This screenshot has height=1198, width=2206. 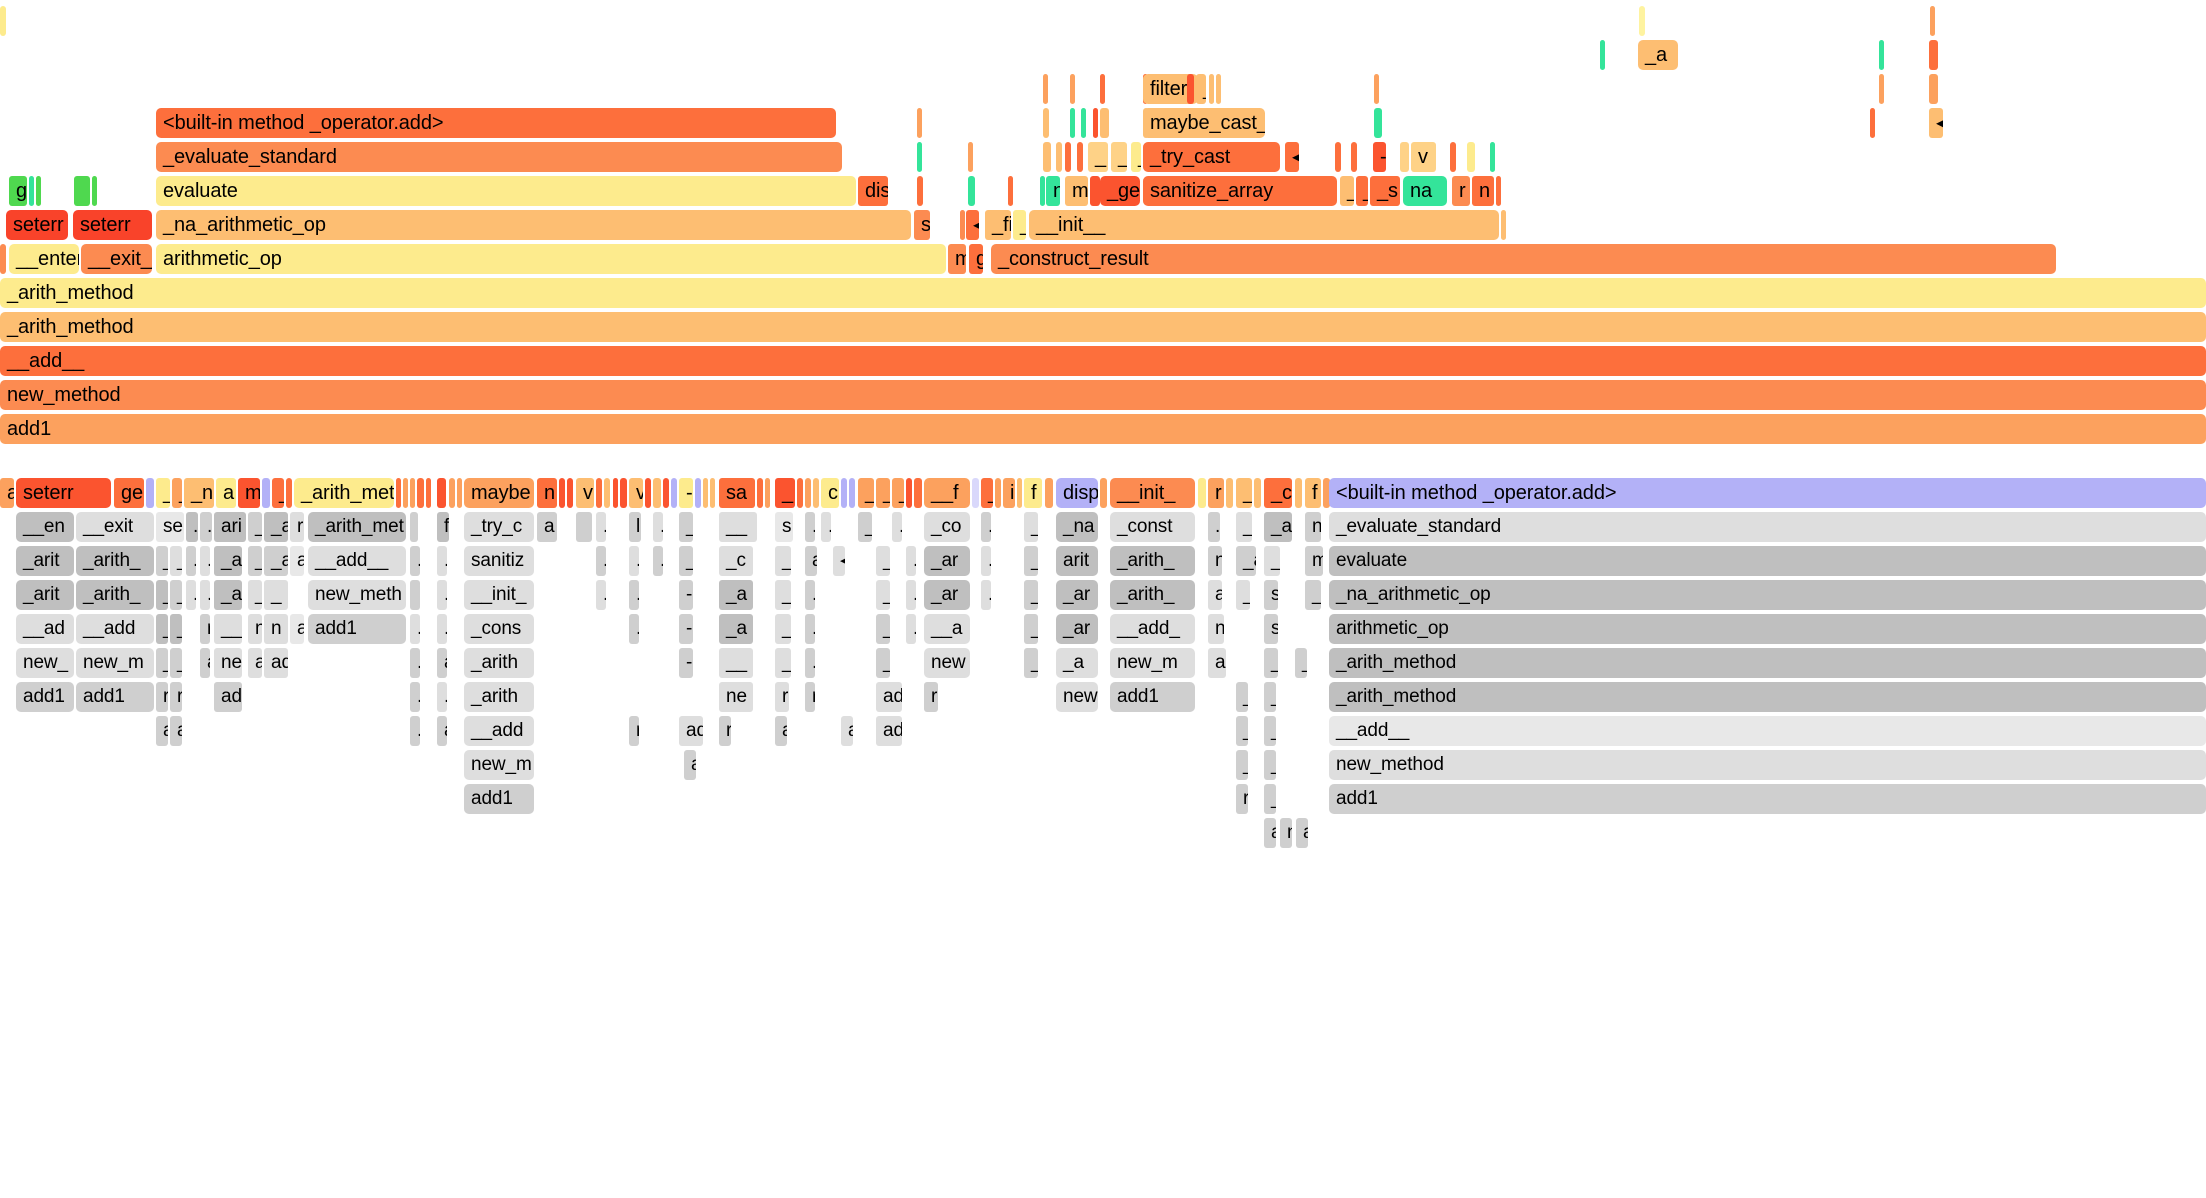 What do you see at coordinates (129, 493) in the screenshot?
I see `flame-frame: ge` at bounding box center [129, 493].